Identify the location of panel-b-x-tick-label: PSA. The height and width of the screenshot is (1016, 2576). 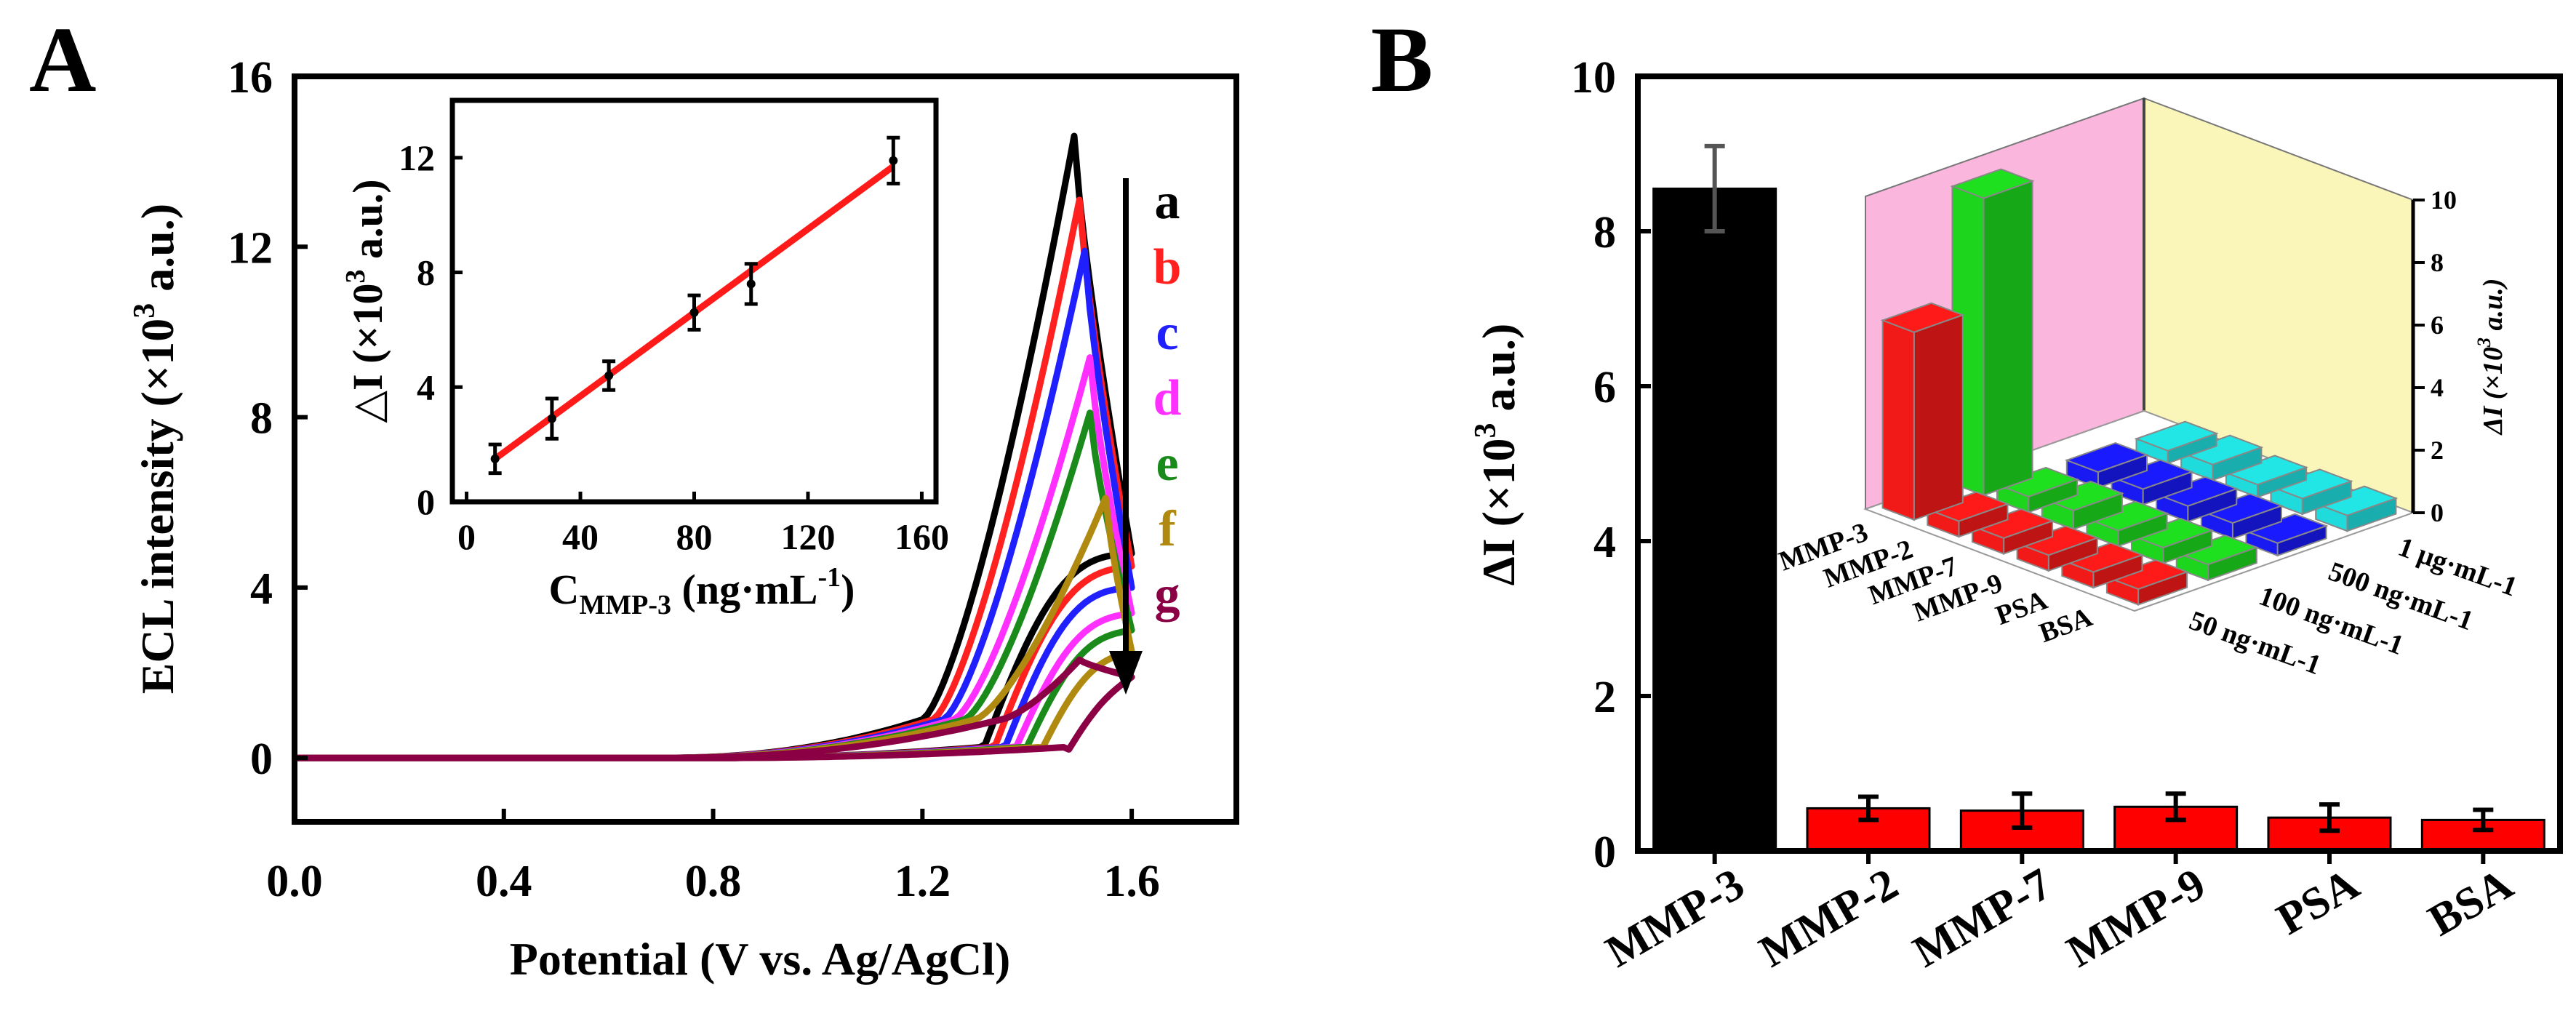
(2318, 902).